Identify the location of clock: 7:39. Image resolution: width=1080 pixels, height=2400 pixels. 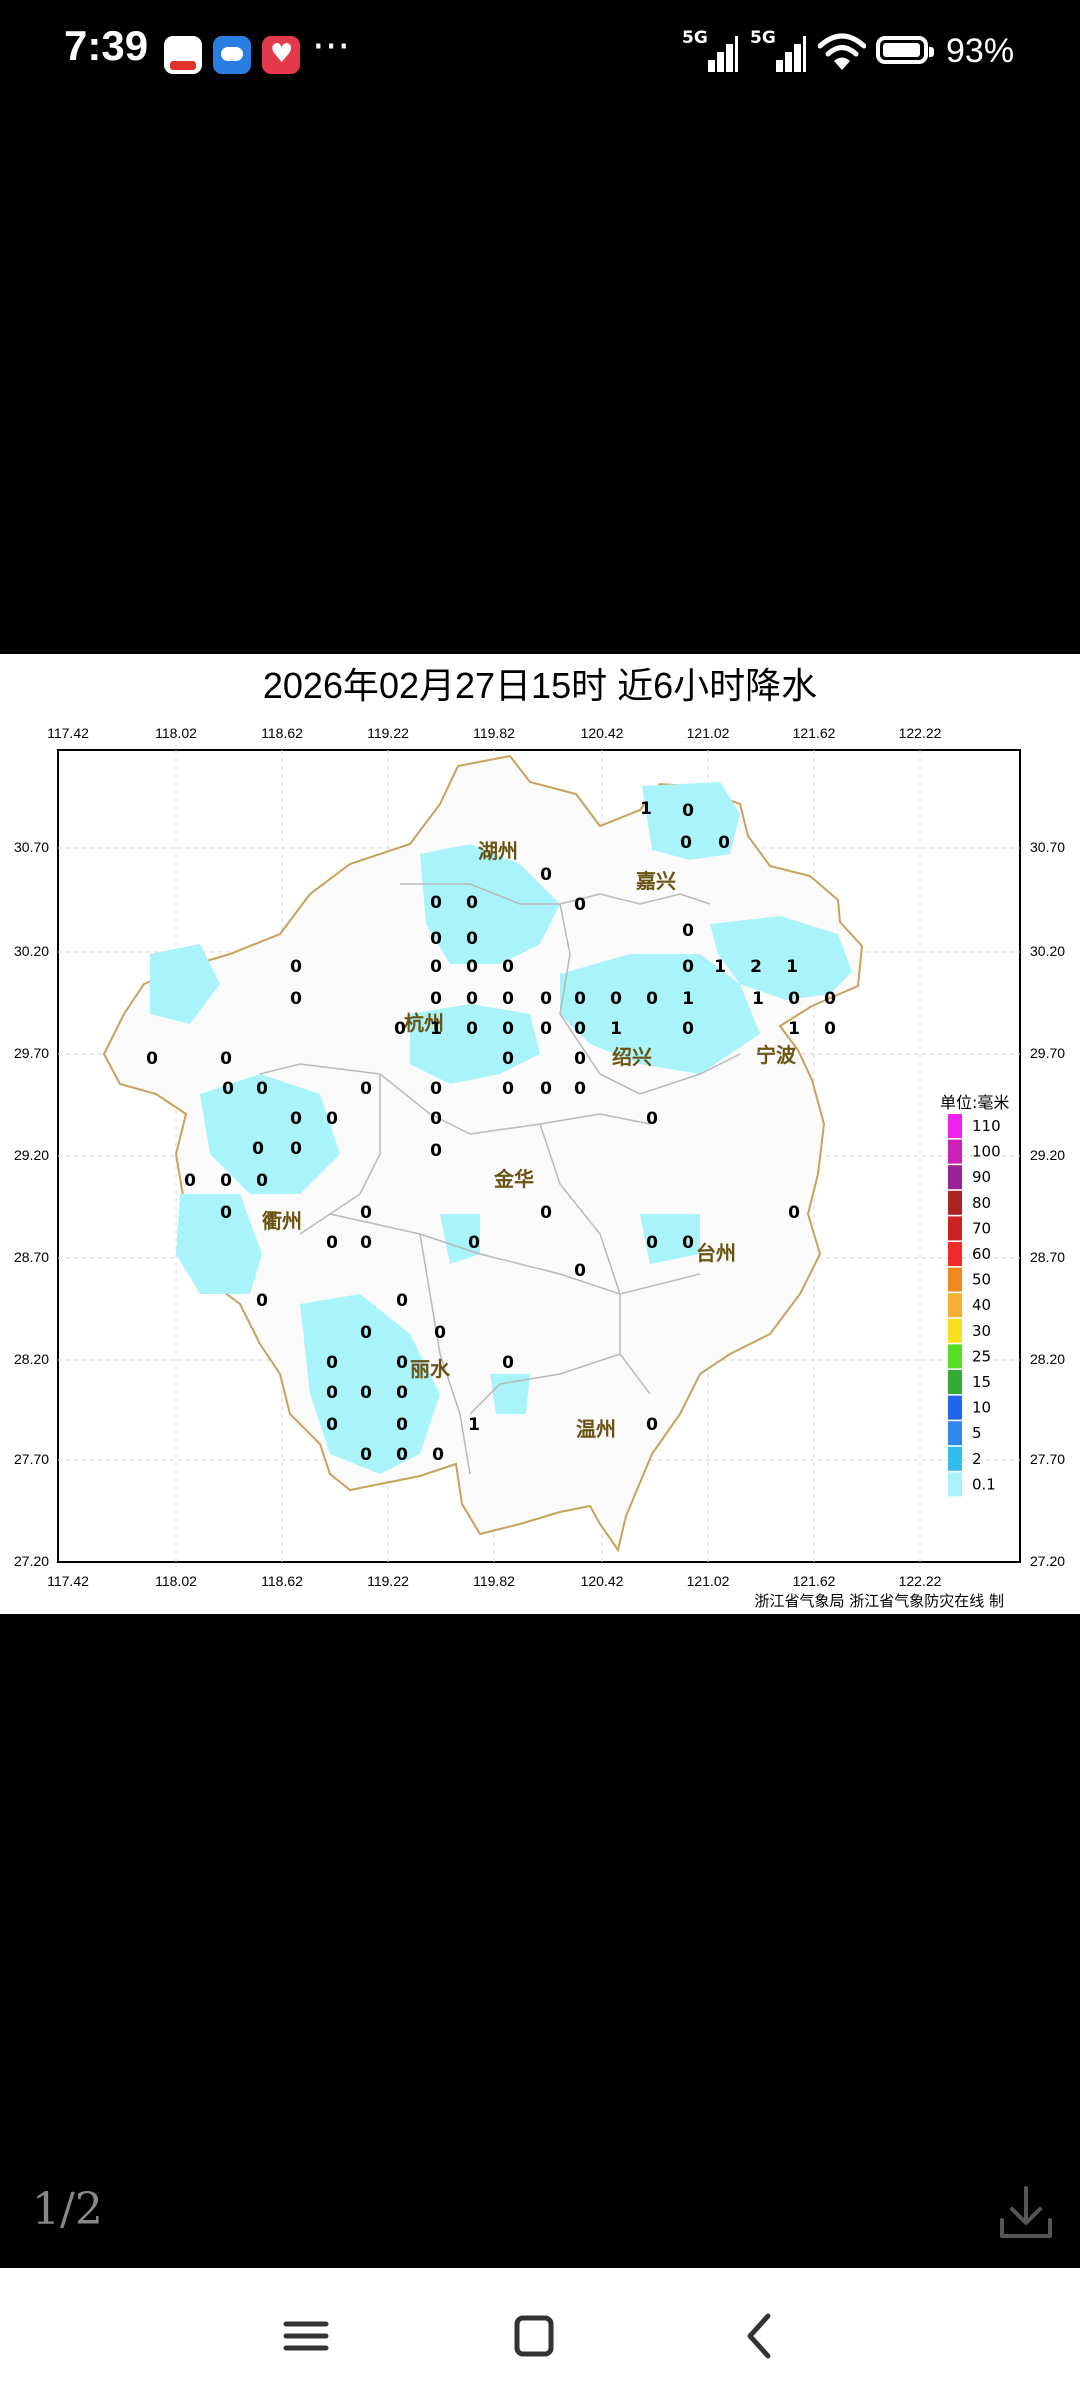
(106, 45).